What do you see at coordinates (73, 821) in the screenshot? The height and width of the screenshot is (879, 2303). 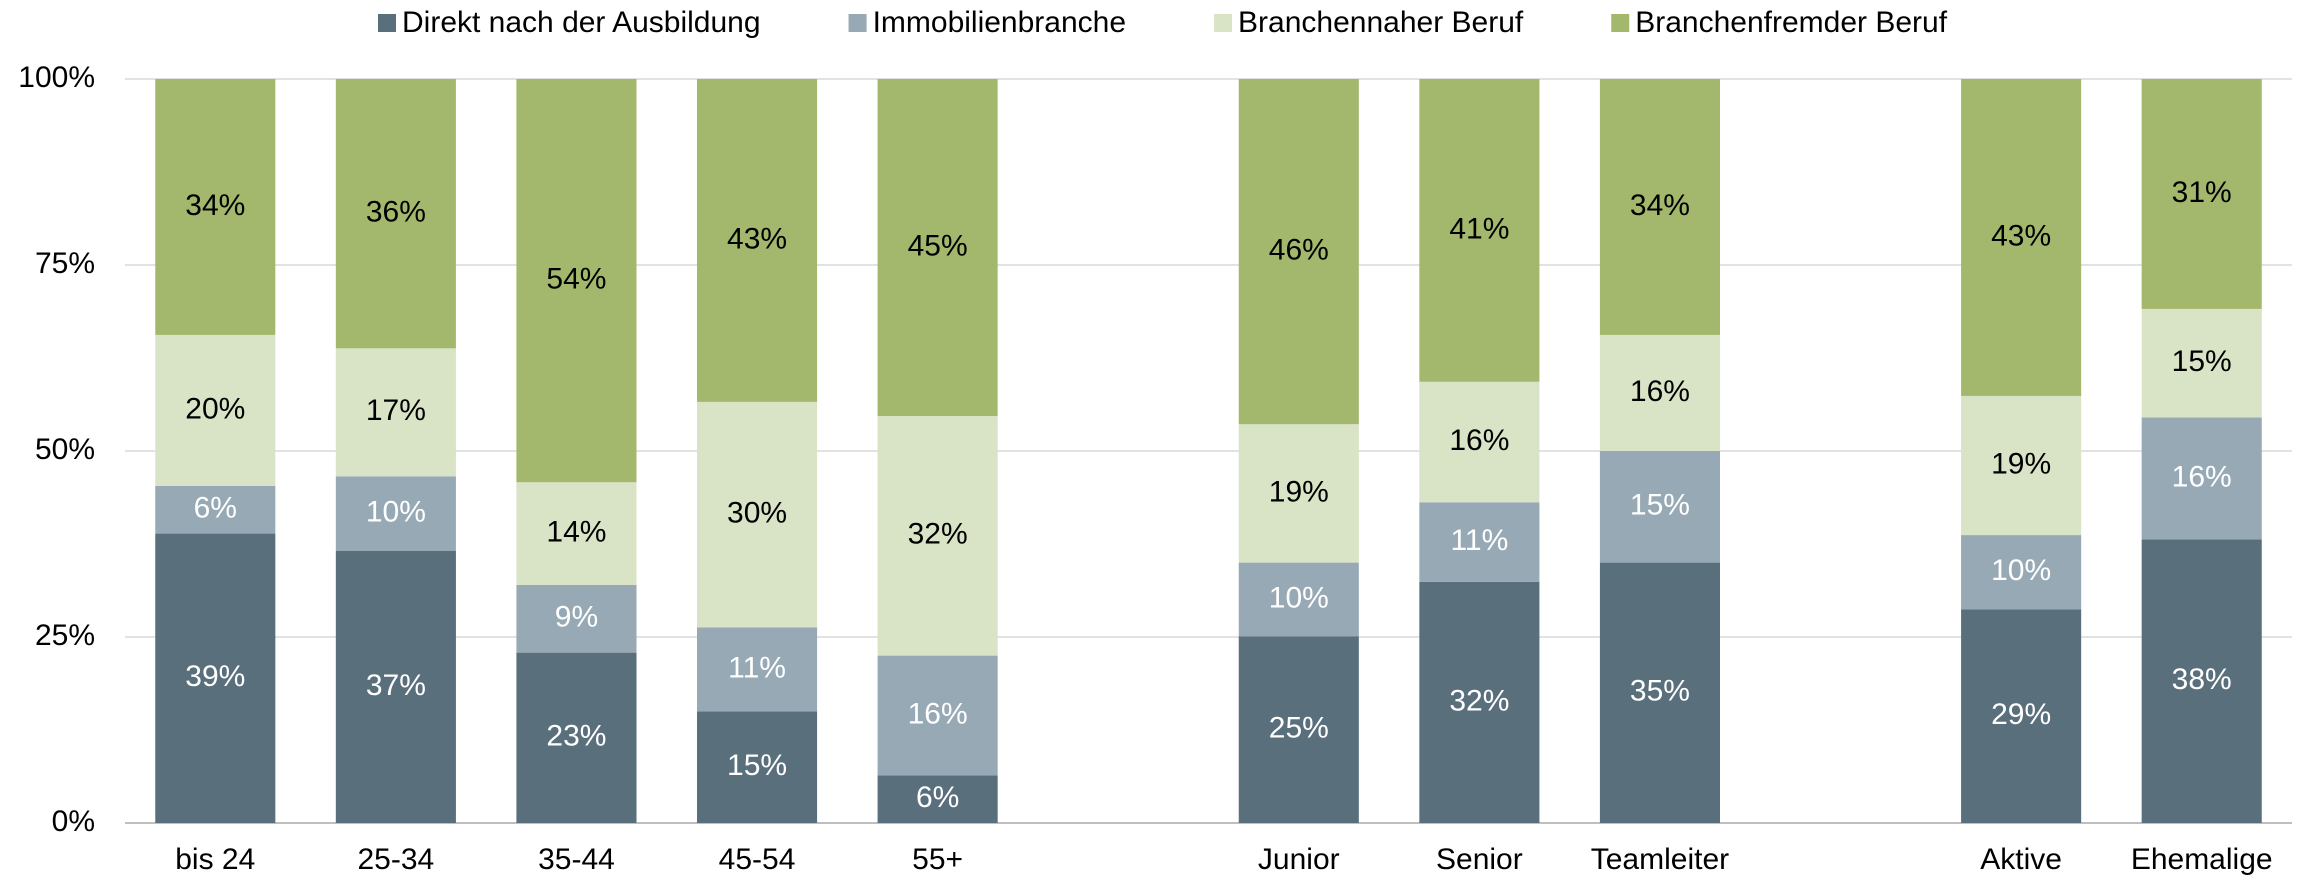 I see `y-tick-label: 0%` at bounding box center [73, 821].